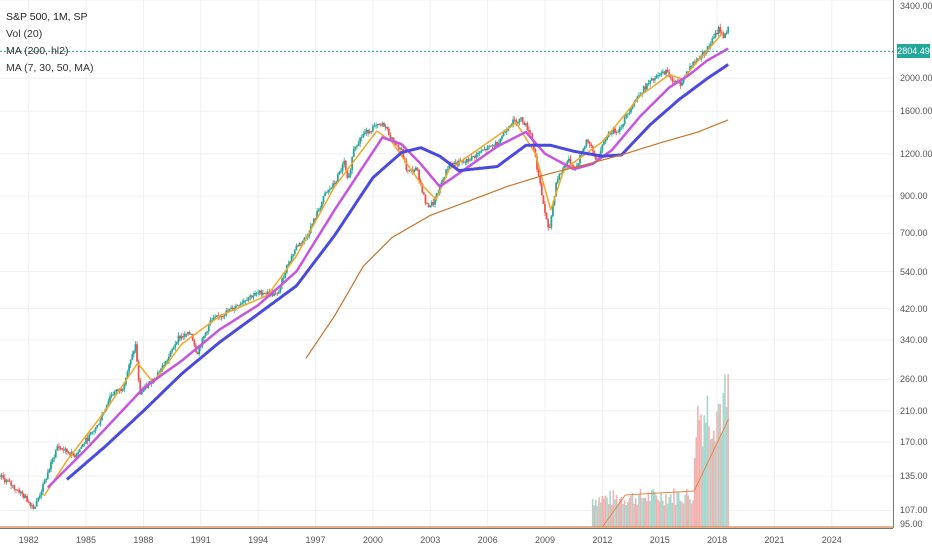 The image size is (932, 551). What do you see at coordinates (50, 68) in the screenshot?
I see `indicator-ma-multi: MA (7, 30, 50, MA)` at bounding box center [50, 68].